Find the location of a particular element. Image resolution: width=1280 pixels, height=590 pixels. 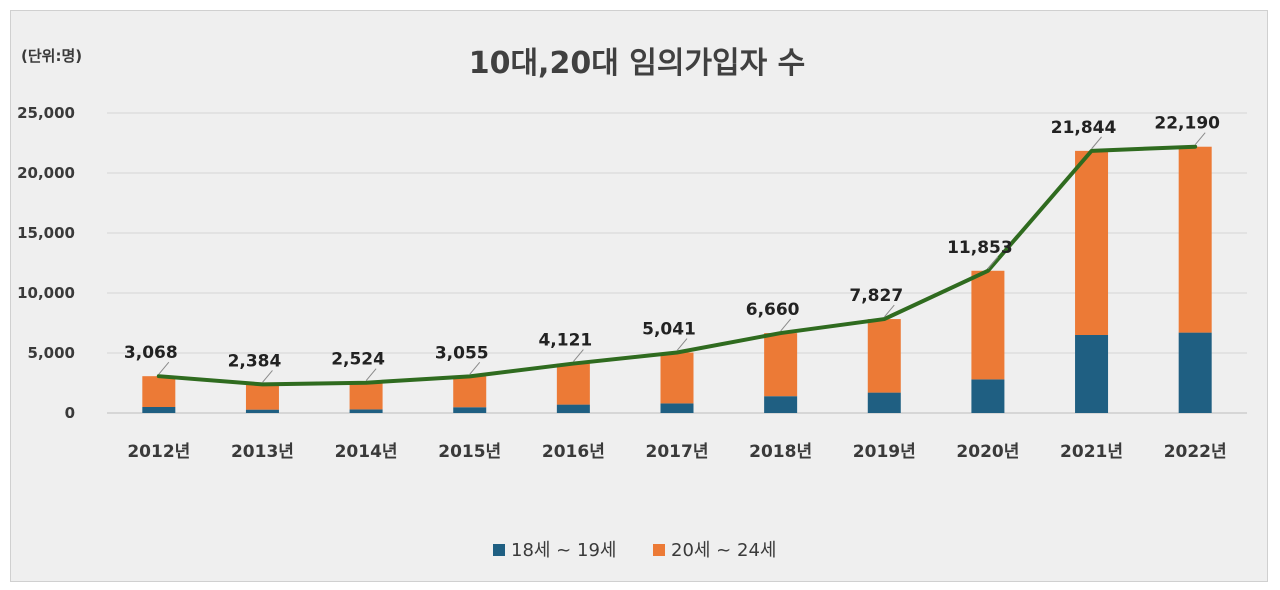

legend-label: 20세 ~ 24세 is located at coordinates (723, 550).